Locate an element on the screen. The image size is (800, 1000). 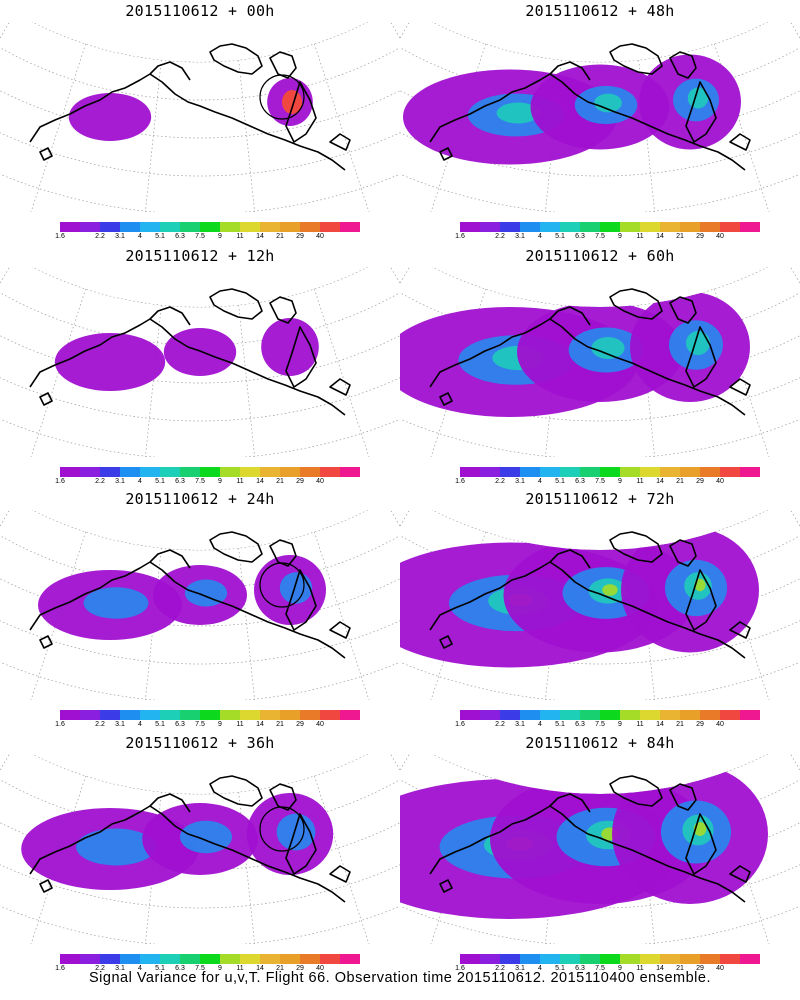
panel-title: 2015110612 + 84h is located at coordinates (600, 743).